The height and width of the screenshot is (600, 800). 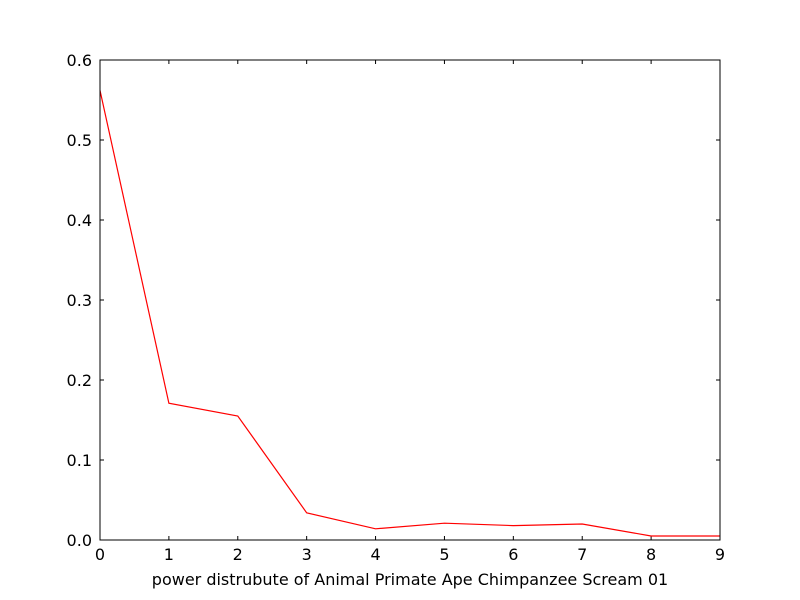 I want to click on x-tick-label: 2, so click(x=238, y=554).